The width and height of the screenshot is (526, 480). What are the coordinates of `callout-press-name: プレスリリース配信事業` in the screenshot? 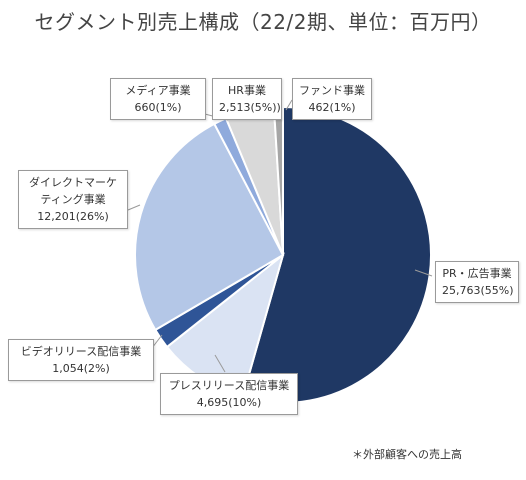 It's located at (229, 385).